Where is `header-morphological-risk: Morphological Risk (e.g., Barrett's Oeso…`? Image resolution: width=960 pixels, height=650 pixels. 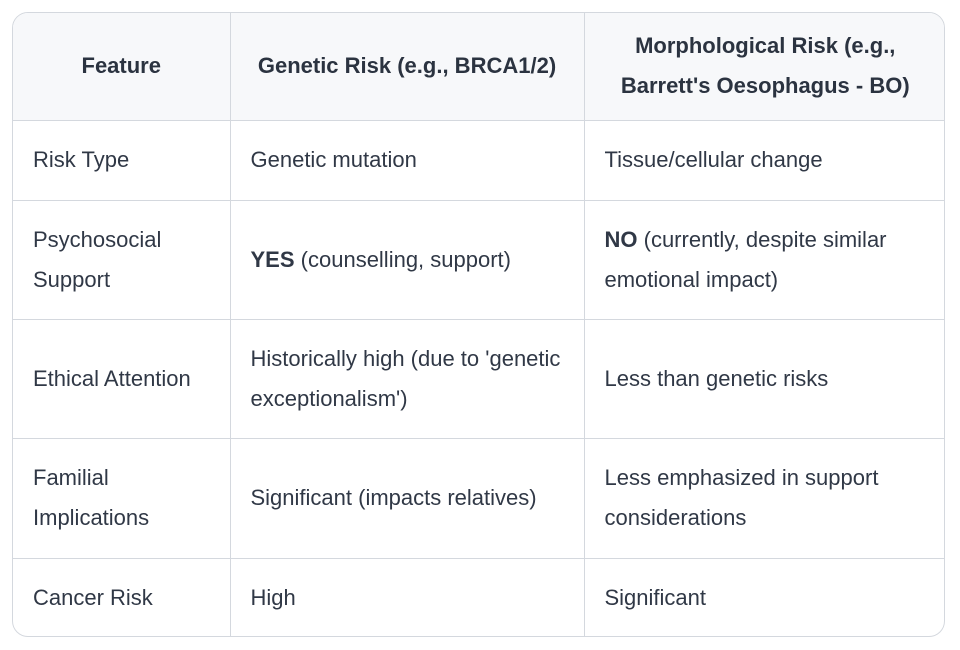 header-morphological-risk: Morphological Risk (e.g., Barrett's Oeso… is located at coordinates (764, 67).